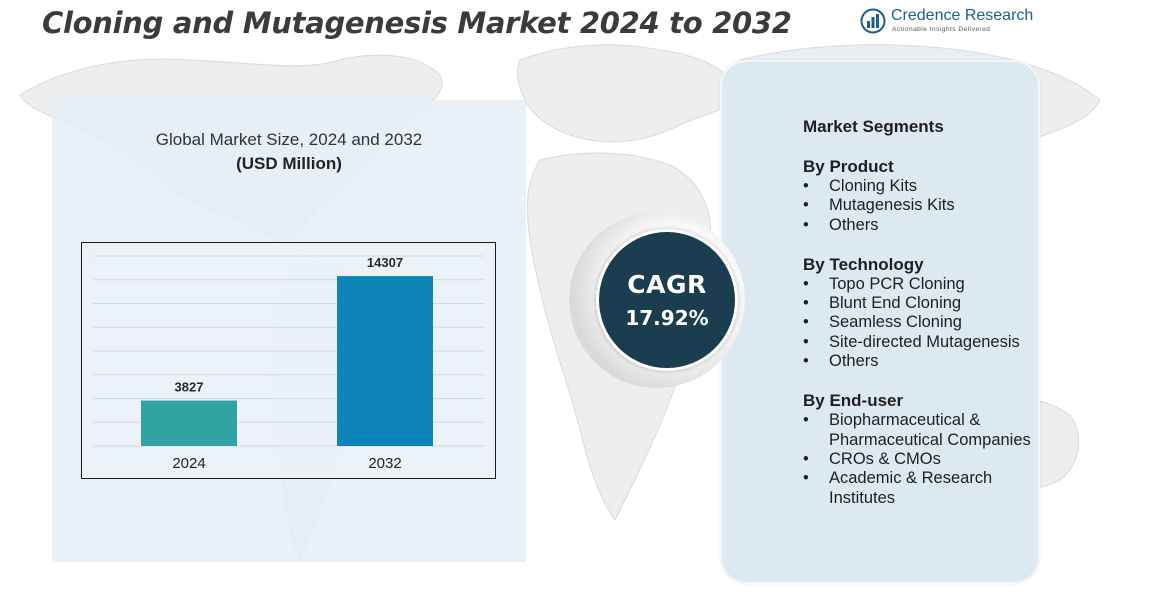 The width and height of the screenshot is (1163, 598). I want to click on segment-group-title: By Product, so click(848, 166).